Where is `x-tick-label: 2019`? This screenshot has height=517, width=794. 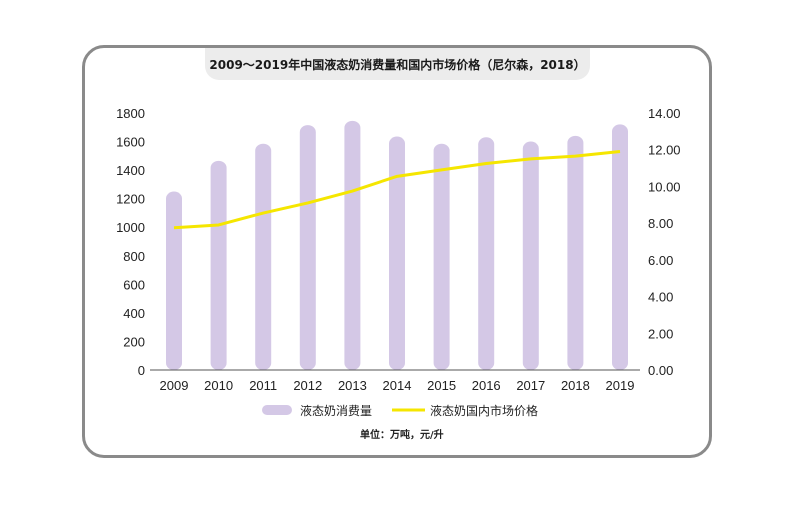 x-tick-label: 2019 is located at coordinates (620, 385).